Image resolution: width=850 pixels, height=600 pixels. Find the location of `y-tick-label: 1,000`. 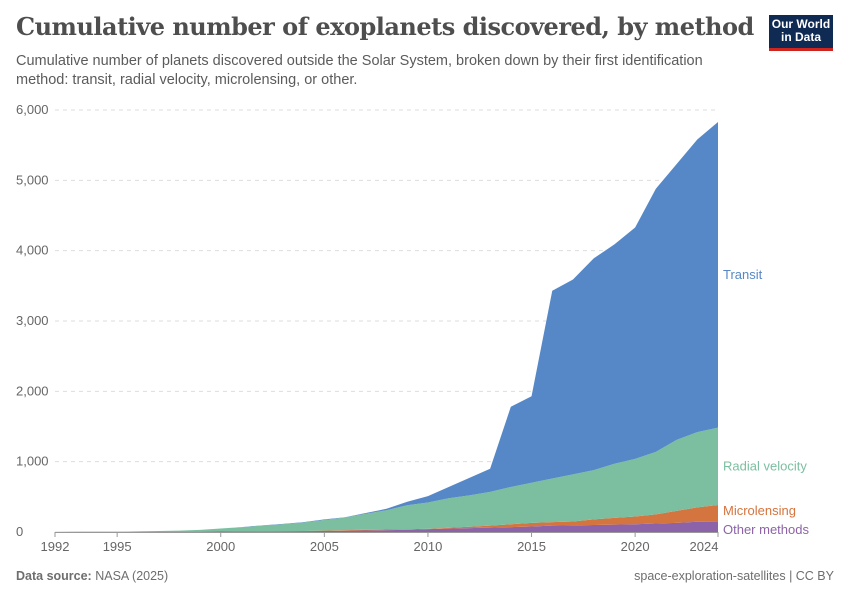

y-tick-label: 1,000 is located at coordinates (32, 461).